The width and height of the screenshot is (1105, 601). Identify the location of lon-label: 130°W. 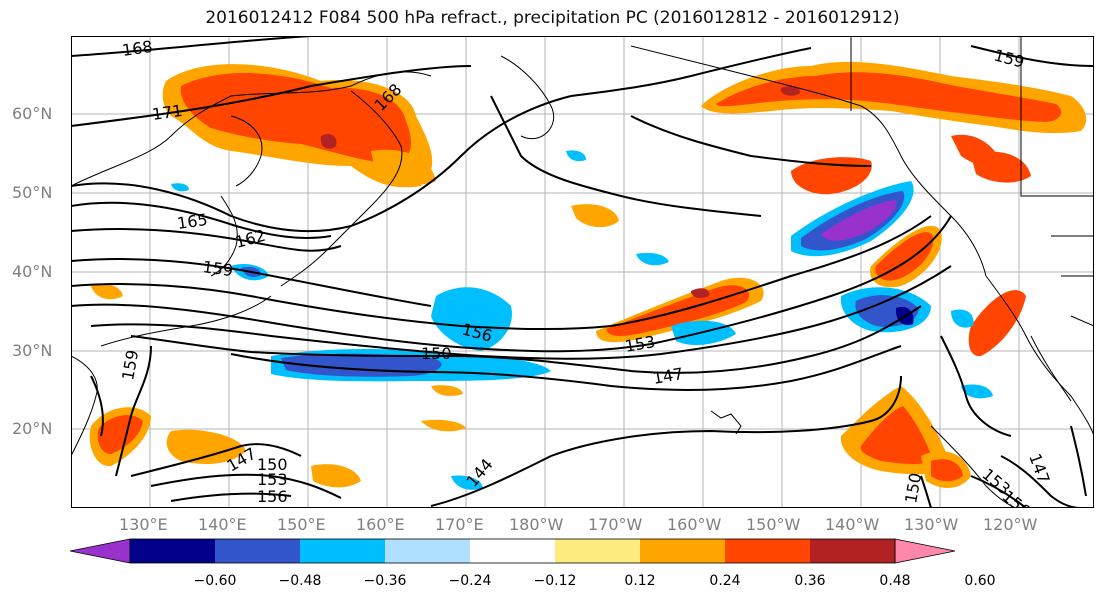
(931, 524).